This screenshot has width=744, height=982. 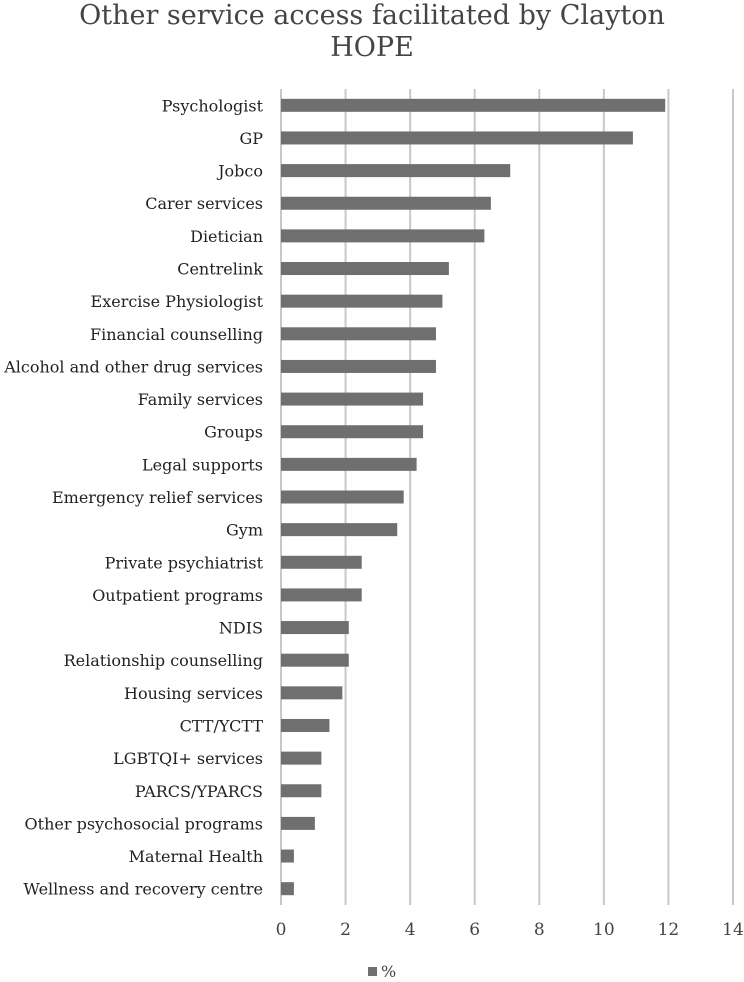 I want to click on legend-swatch, so click(x=372, y=971).